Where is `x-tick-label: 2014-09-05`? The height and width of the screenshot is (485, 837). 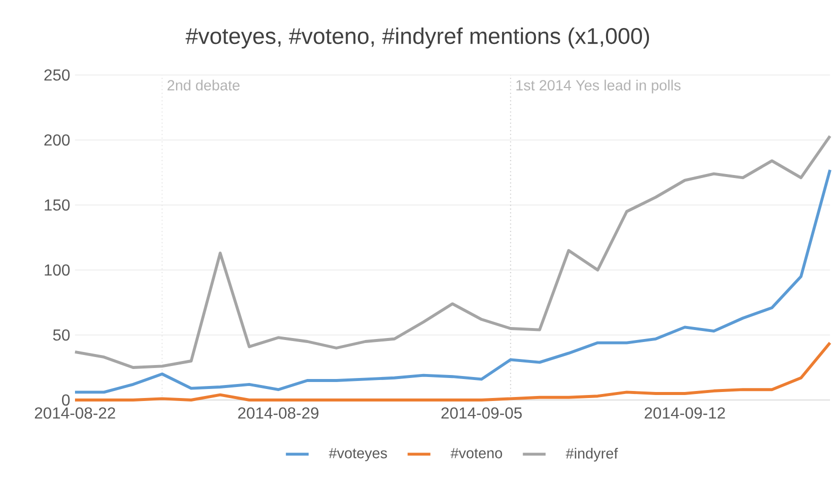
x-tick-label: 2014-09-05 is located at coordinates (481, 413).